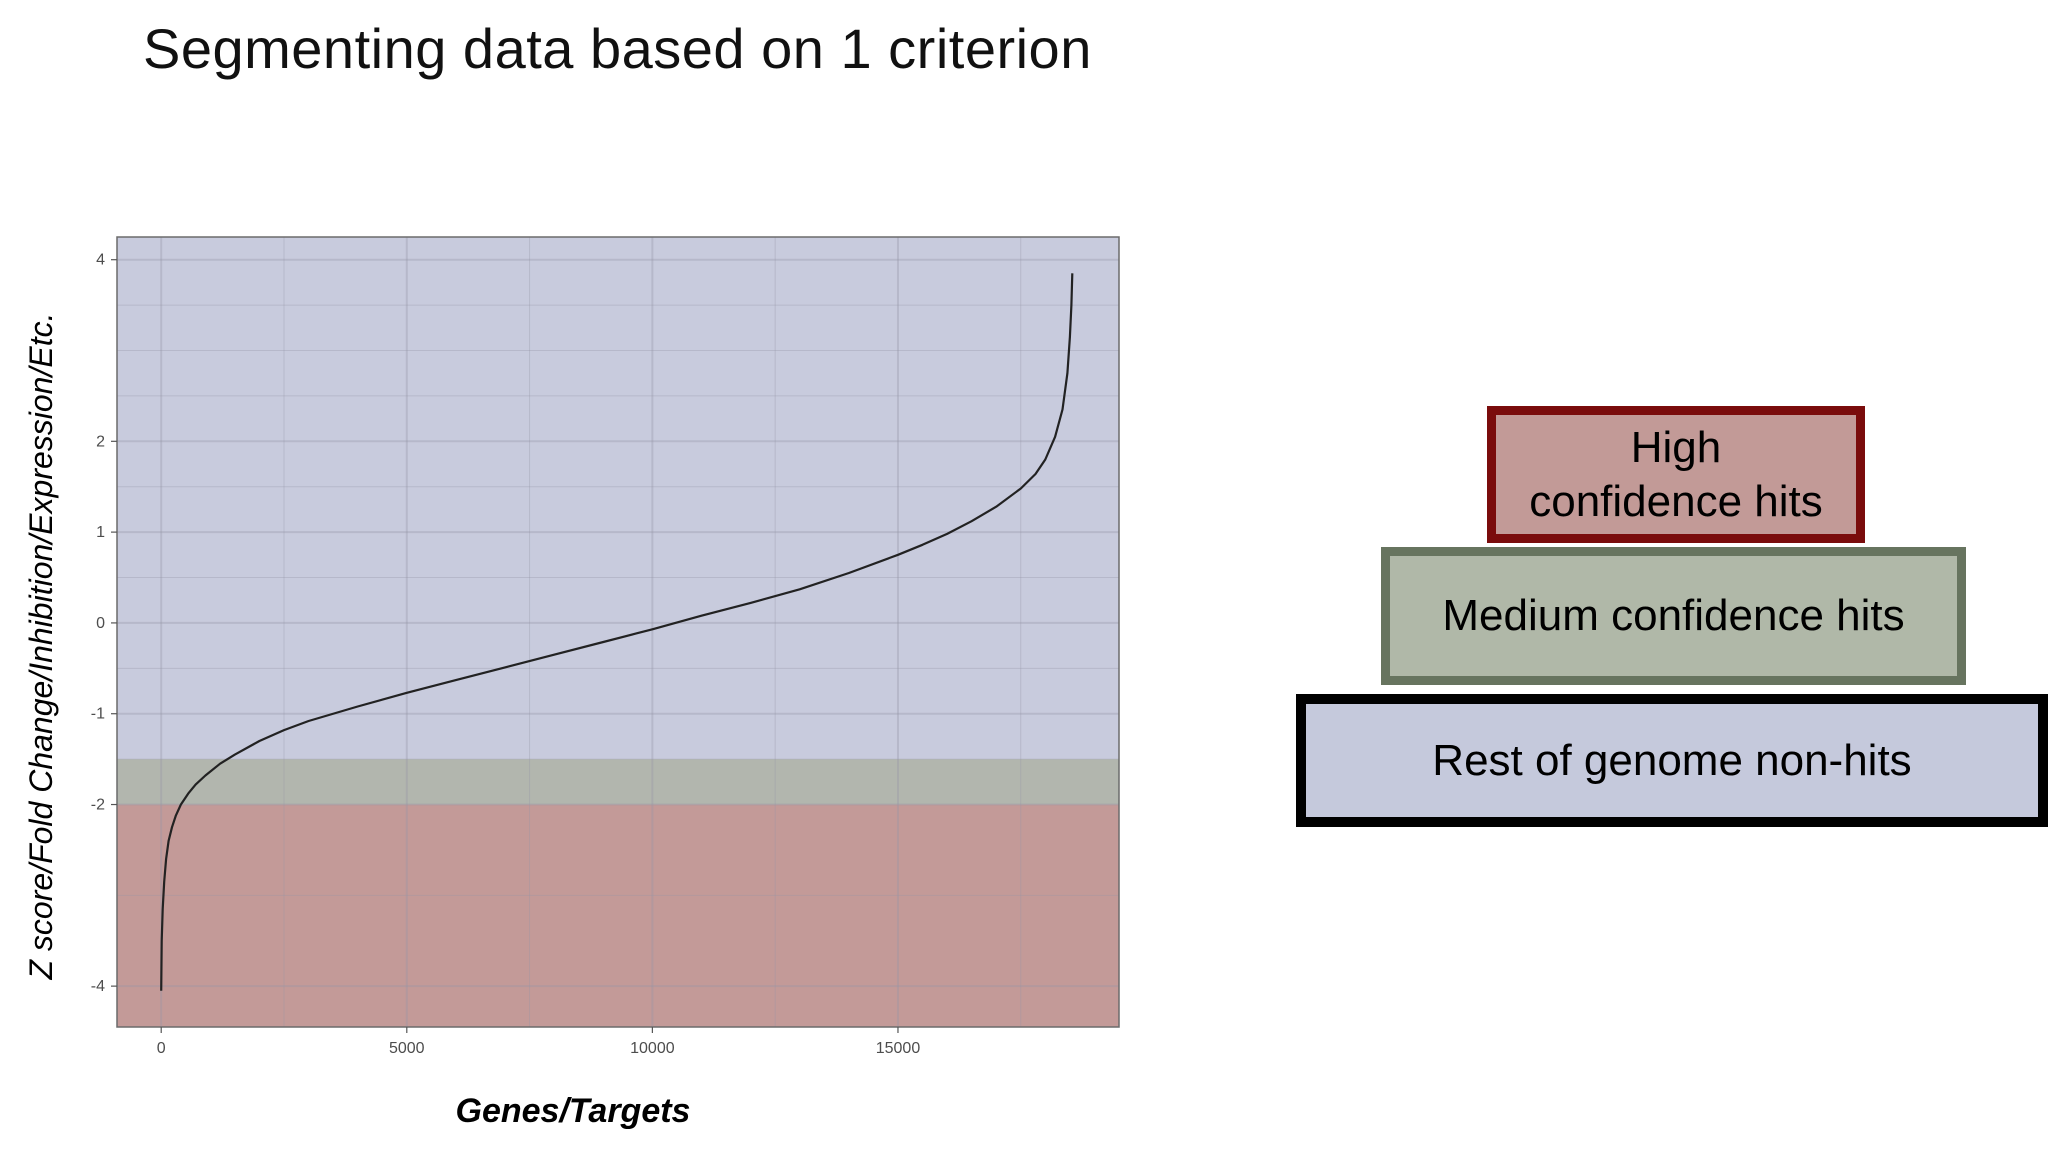  Describe the element at coordinates (617, 48) in the screenshot. I see `slide-title: Segmenting data based on 1 criterion` at that location.